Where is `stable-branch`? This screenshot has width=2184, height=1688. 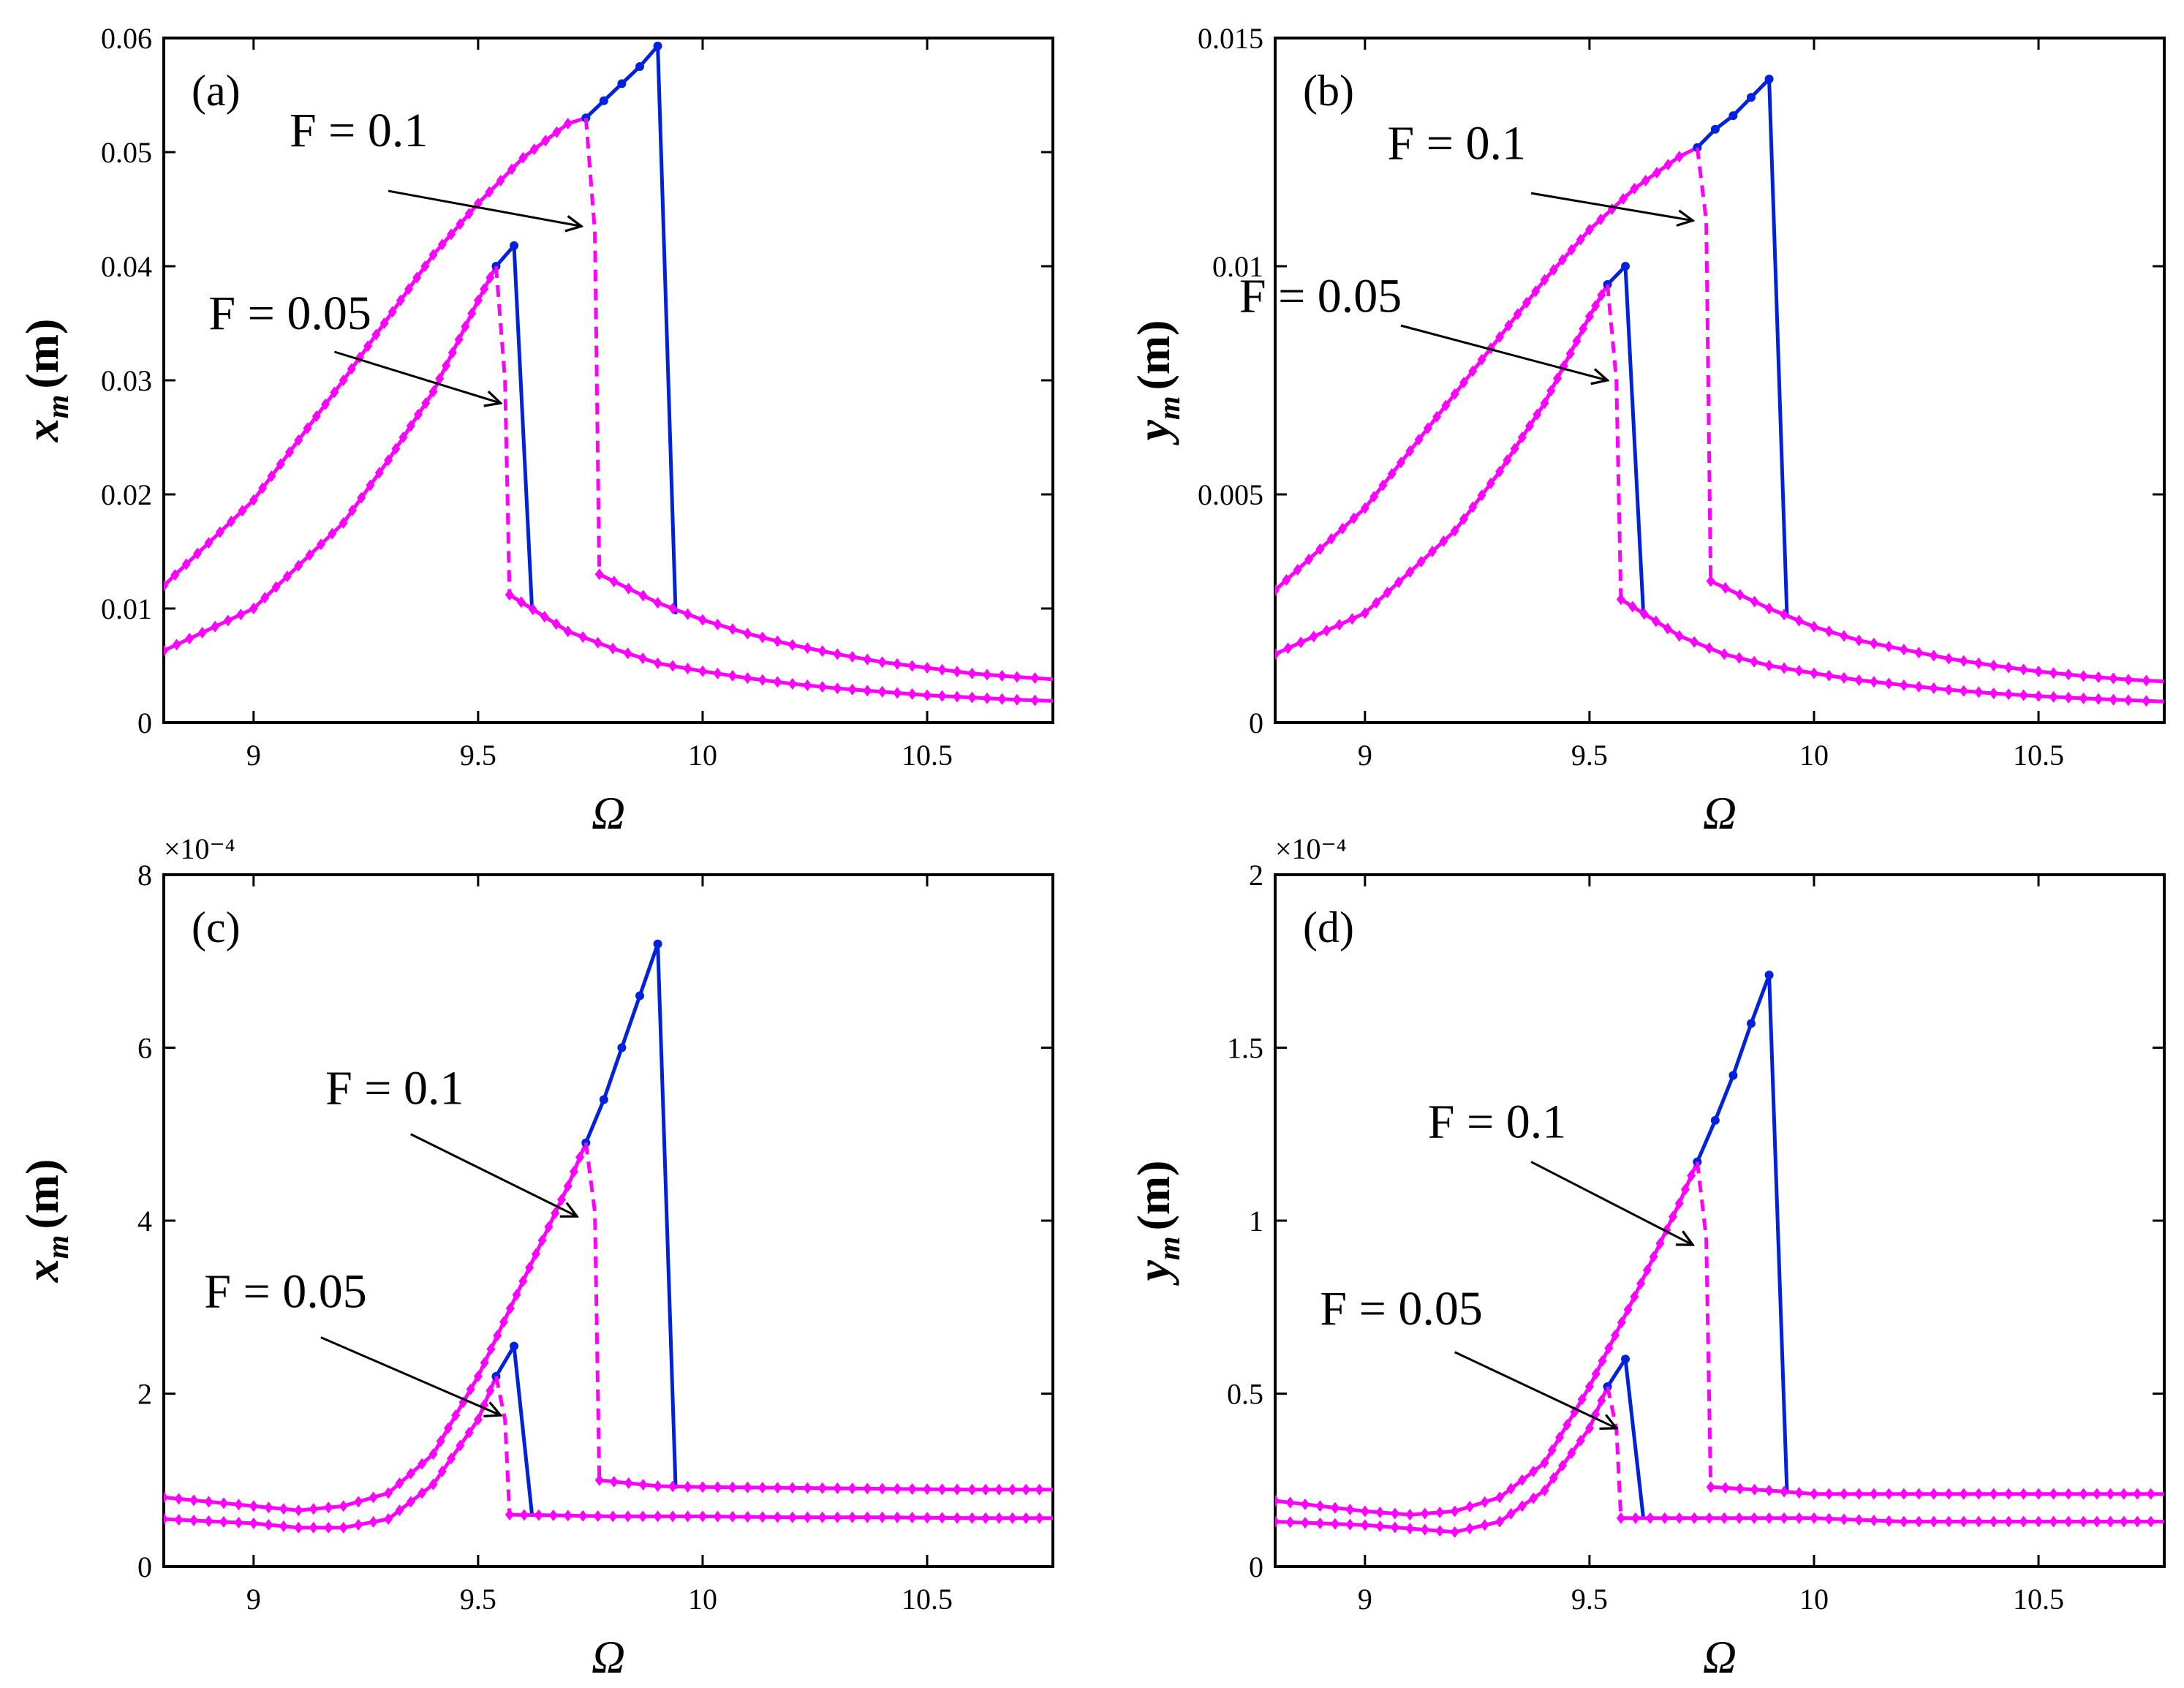 stable-branch is located at coordinates (1487, 369).